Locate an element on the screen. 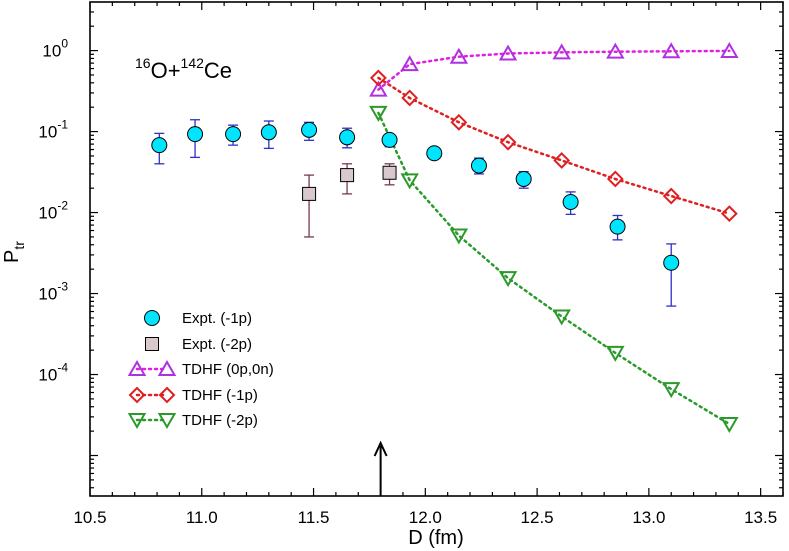  y-tick-label: 10⁻² is located at coordinates (53, 211).